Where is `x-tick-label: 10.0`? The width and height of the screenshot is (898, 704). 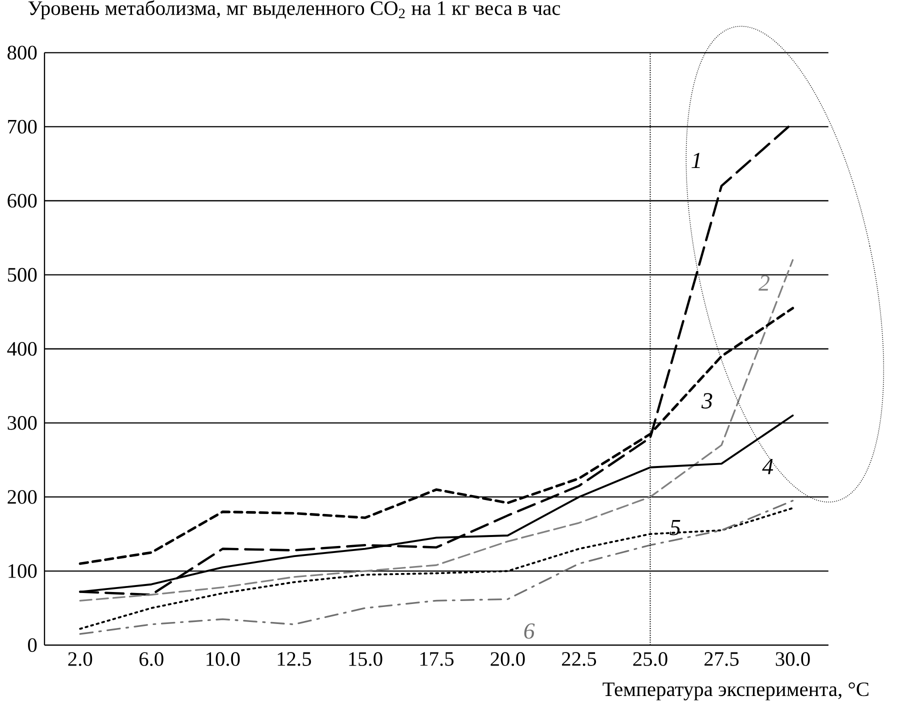
x-tick-label: 10.0 is located at coordinates (223, 659).